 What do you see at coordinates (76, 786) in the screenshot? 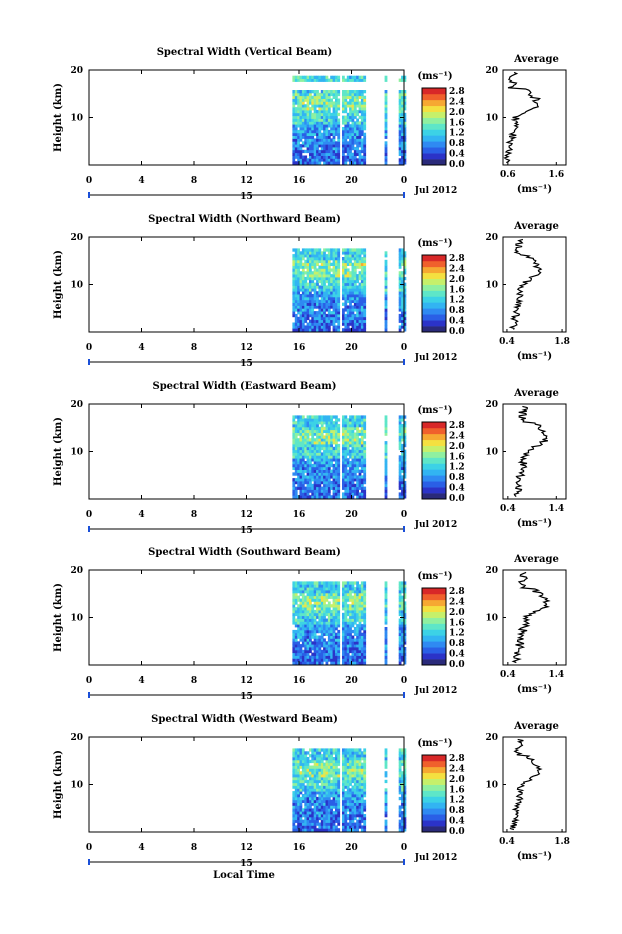
I see `y-tick-label: 10` at bounding box center [76, 786].